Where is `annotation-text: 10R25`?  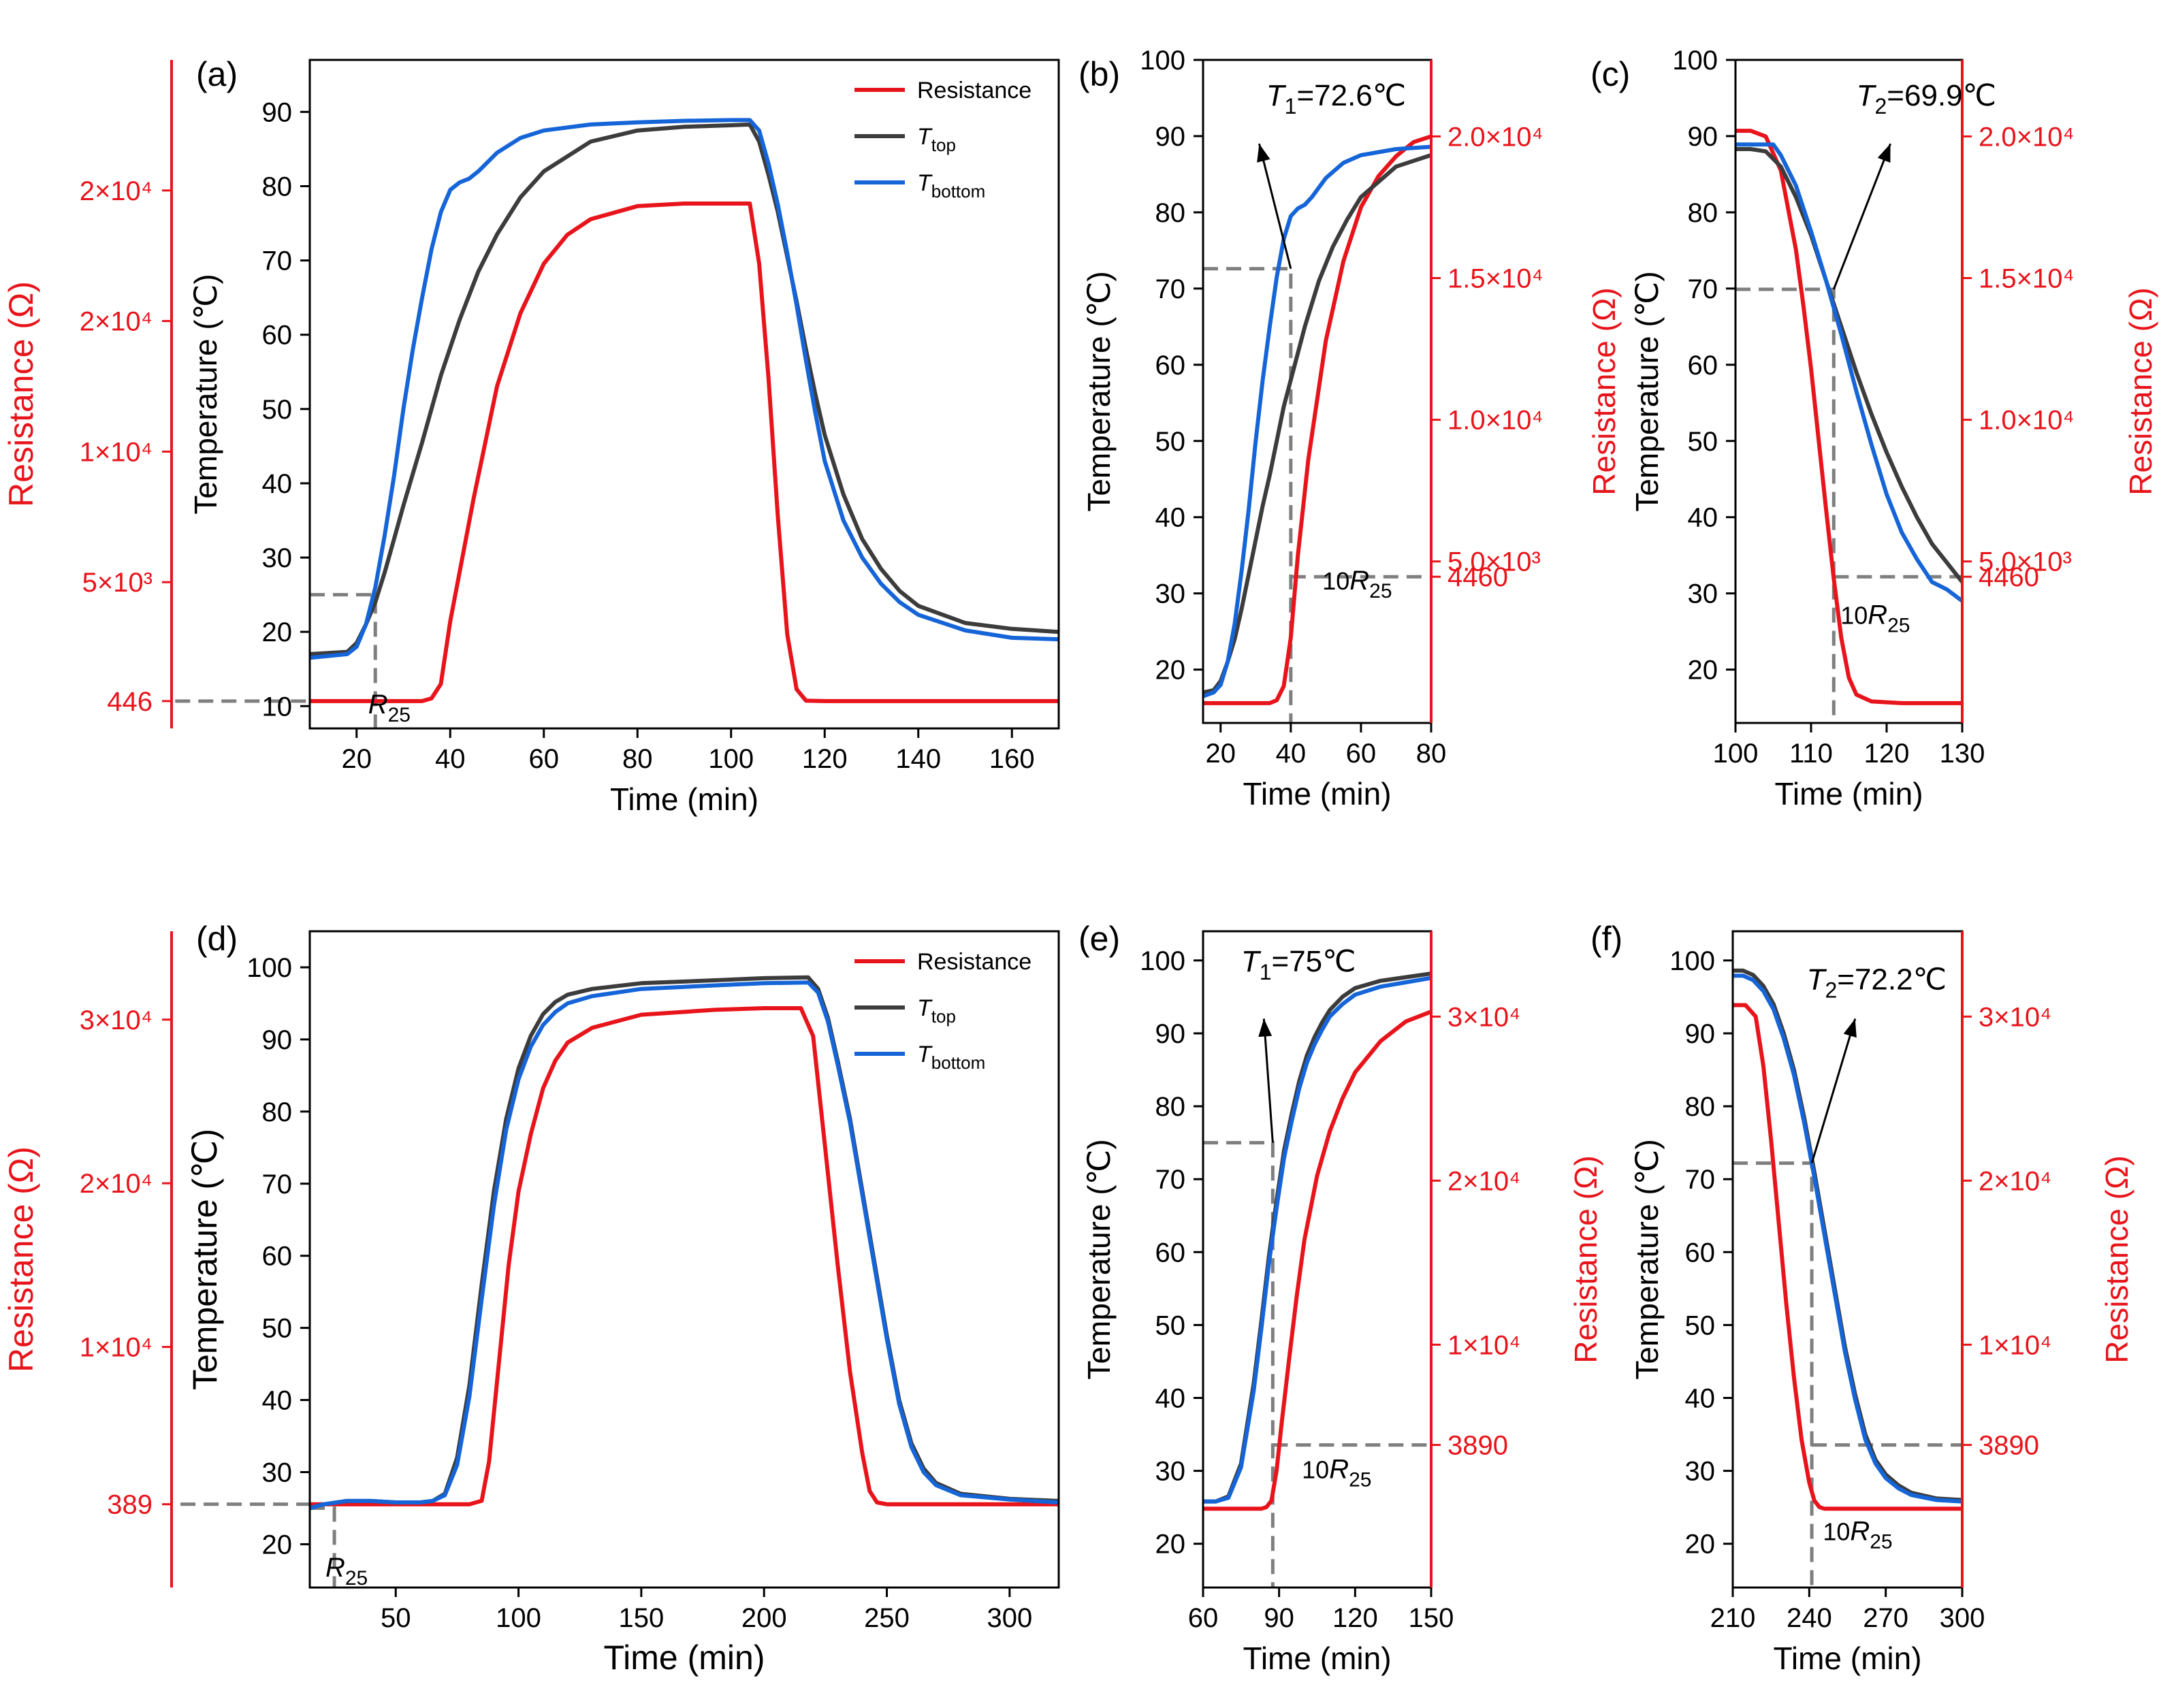
annotation-text: 10R25 is located at coordinates (1875, 618).